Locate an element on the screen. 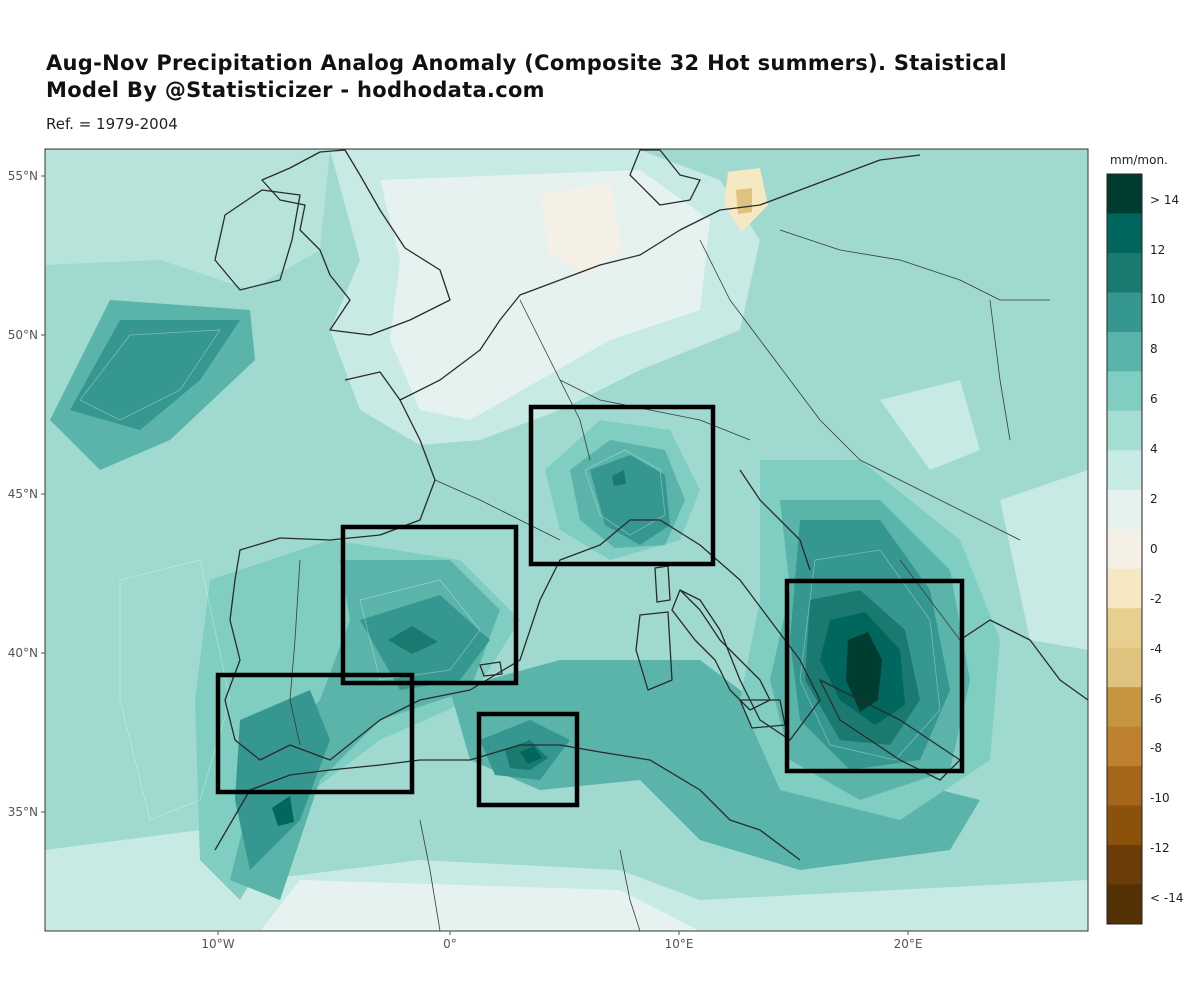 This screenshot has width=1200, height=1004. region-box-central-spain is located at coordinates (429, 605).